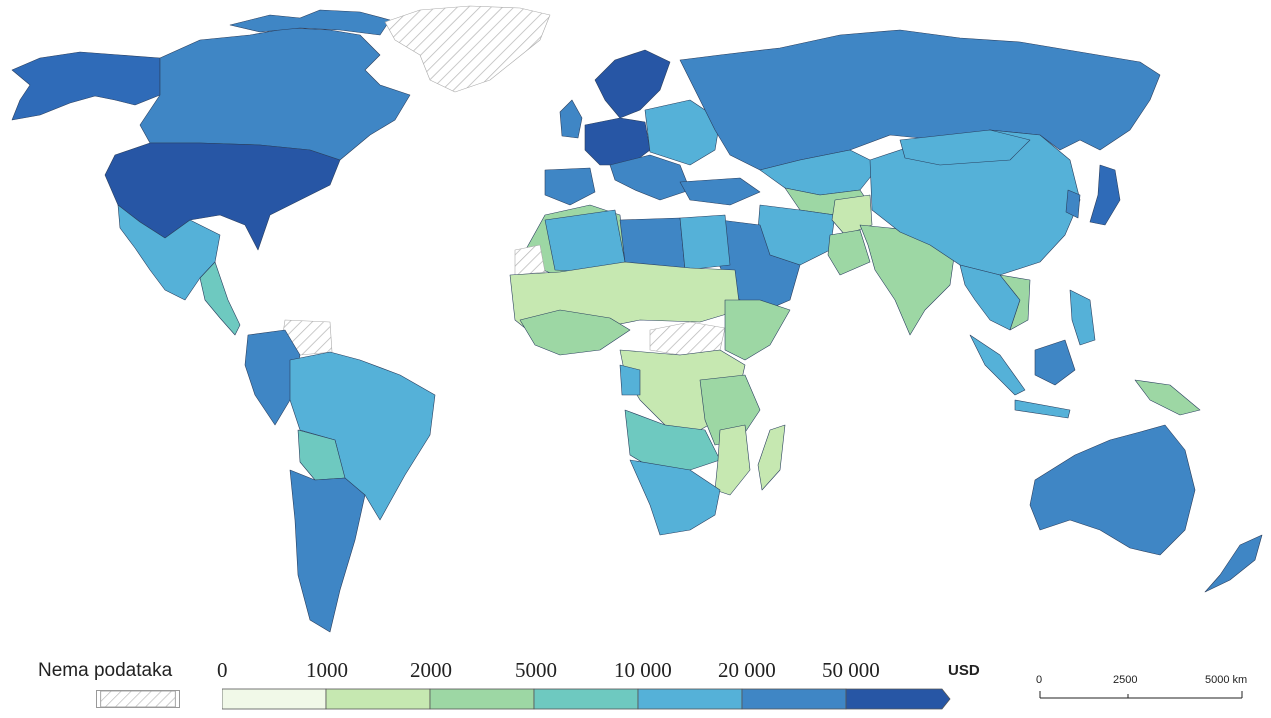 The height and width of the screenshot is (718, 1271). Describe the element at coordinates (1226, 680) in the screenshot. I see `scale-label-5000: 5000 km` at that location.